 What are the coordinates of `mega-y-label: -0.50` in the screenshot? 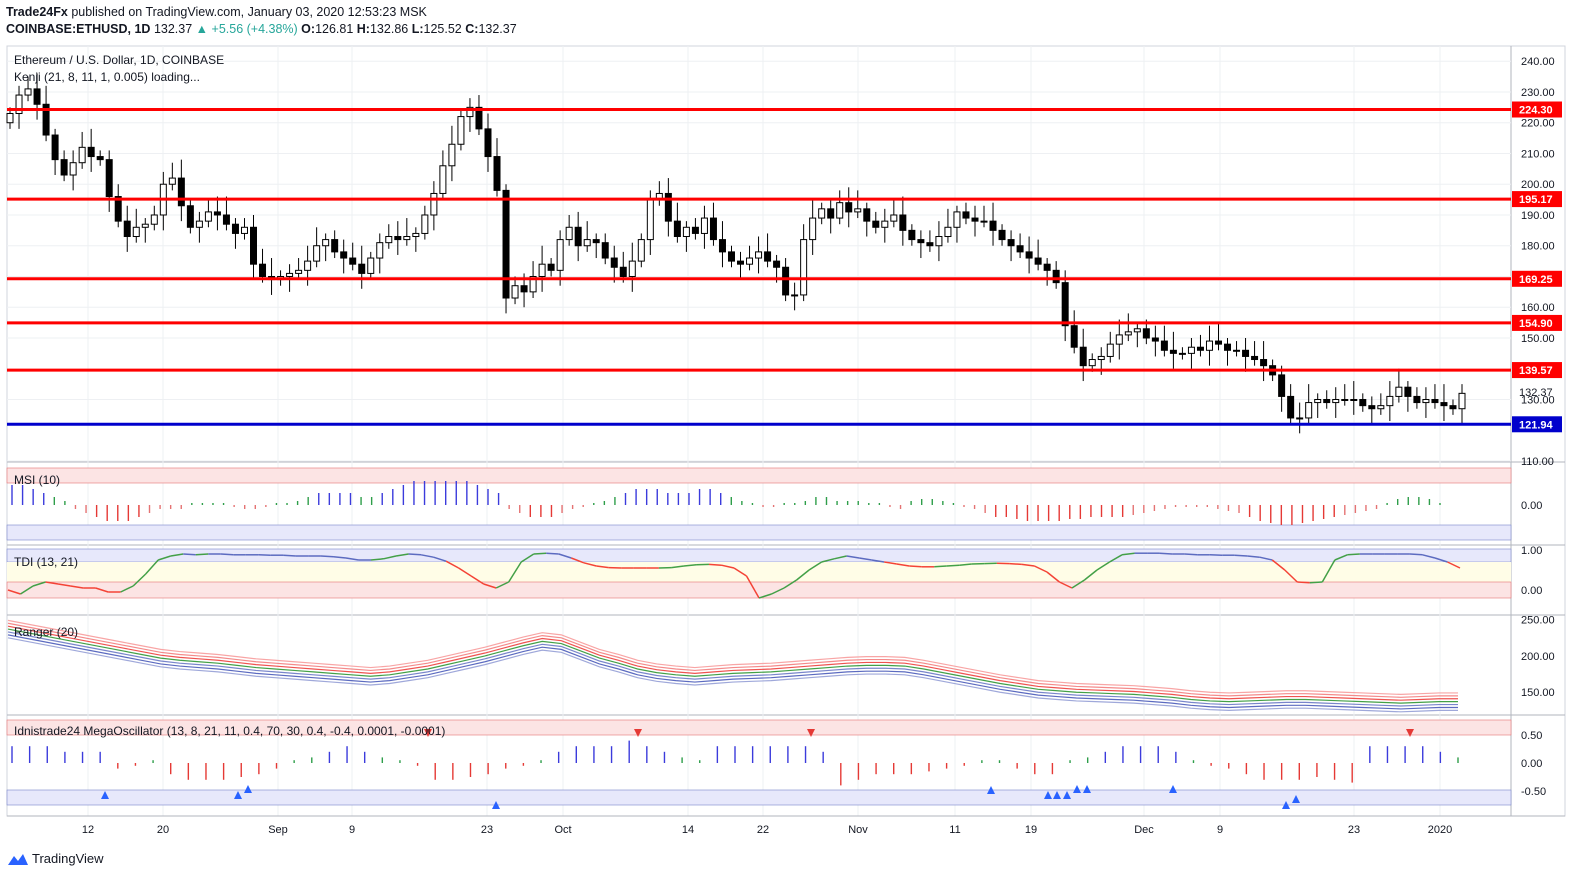 It's located at (1533, 792).